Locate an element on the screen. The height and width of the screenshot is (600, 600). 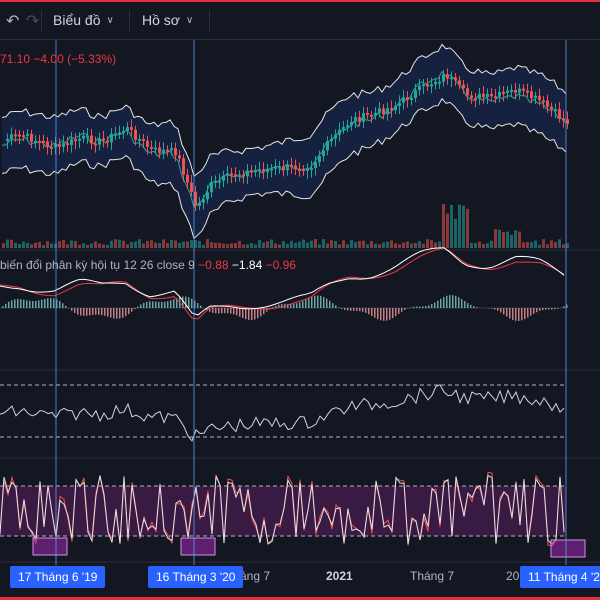
macd-value: −1.84 is located at coordinates (247, 265).